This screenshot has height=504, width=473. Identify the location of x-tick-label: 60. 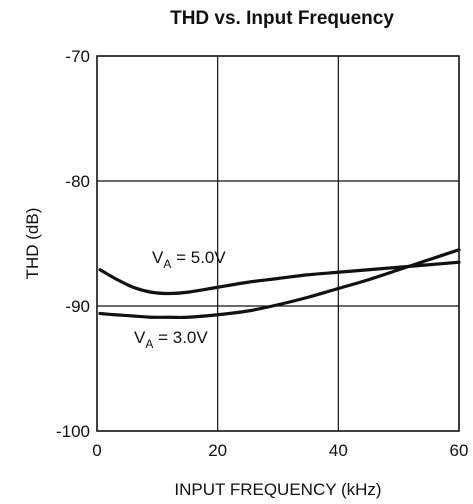
(459, 450).